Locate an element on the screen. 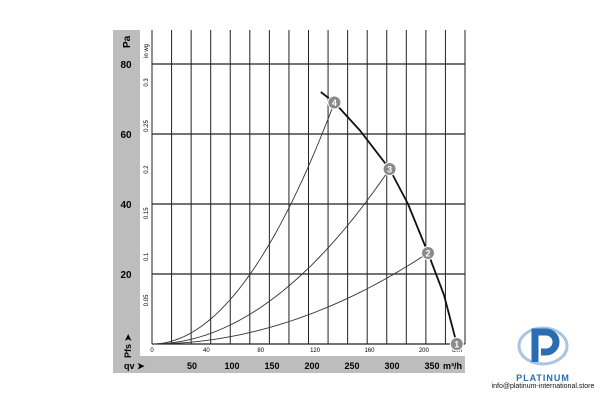  y-axis-label: Pa is located at coordinates (127, 41).